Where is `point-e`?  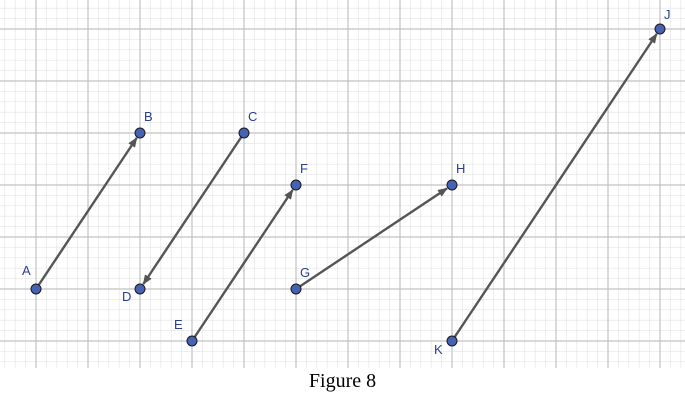
point-e is located at coordinates (192, 341).